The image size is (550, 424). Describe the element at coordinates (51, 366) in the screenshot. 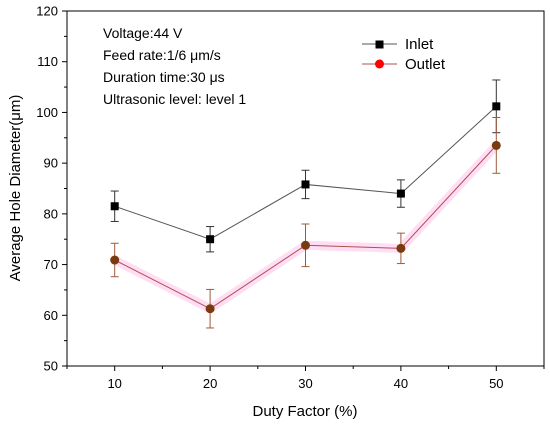

I see `y-tick-label: 50` at that location.